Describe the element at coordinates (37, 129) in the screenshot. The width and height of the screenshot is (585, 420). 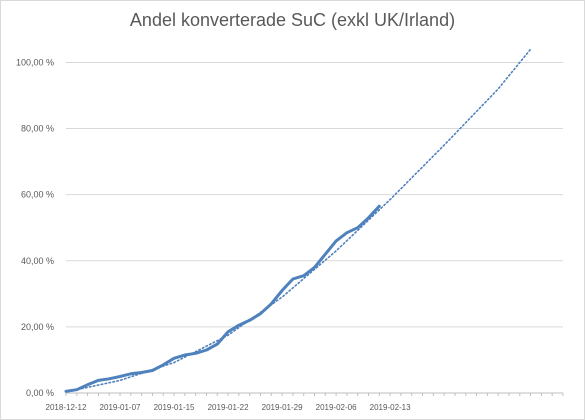
I see `y-tick-label: 80,00 %` at that location.